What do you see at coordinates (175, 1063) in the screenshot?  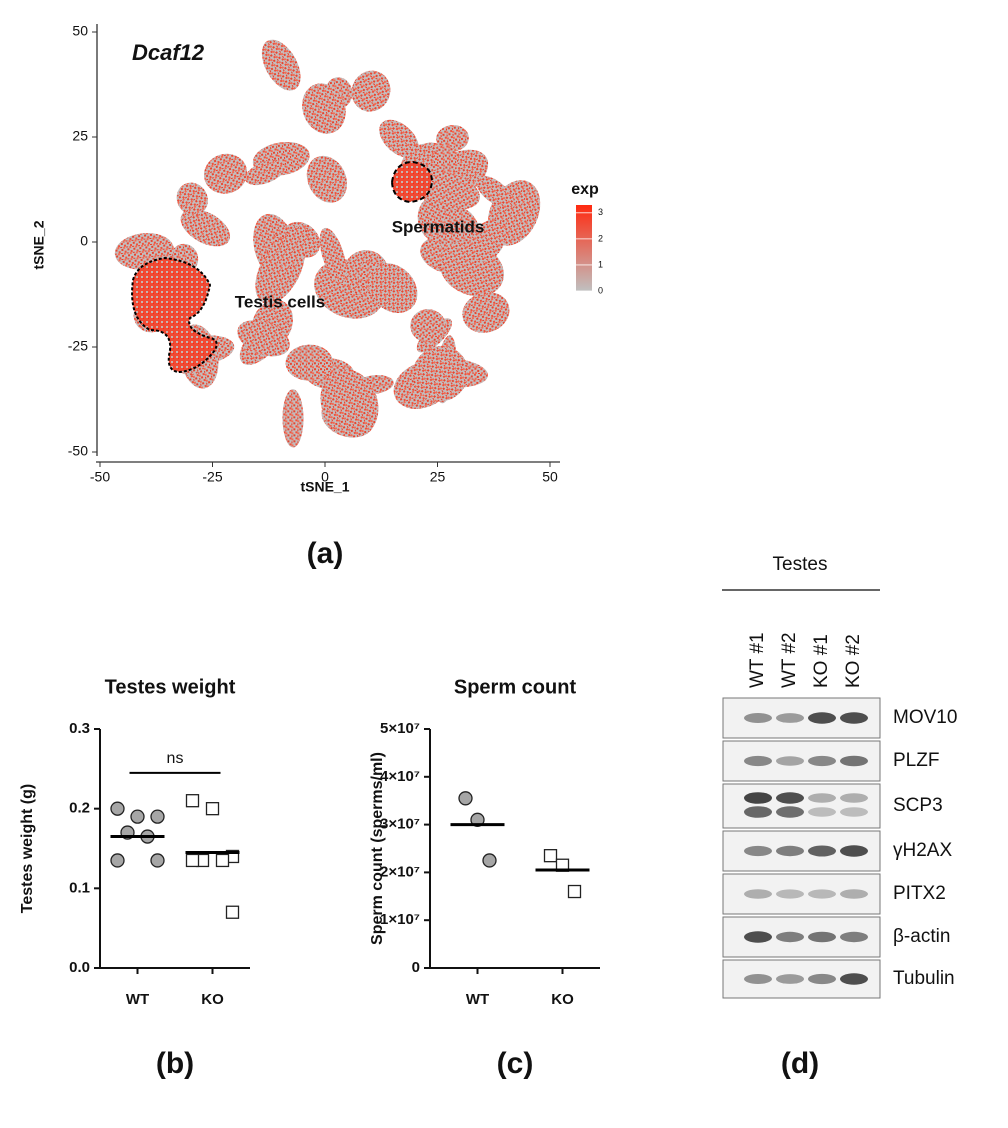 I see `panel-label: (b)` at bounding box center [175, 1063].